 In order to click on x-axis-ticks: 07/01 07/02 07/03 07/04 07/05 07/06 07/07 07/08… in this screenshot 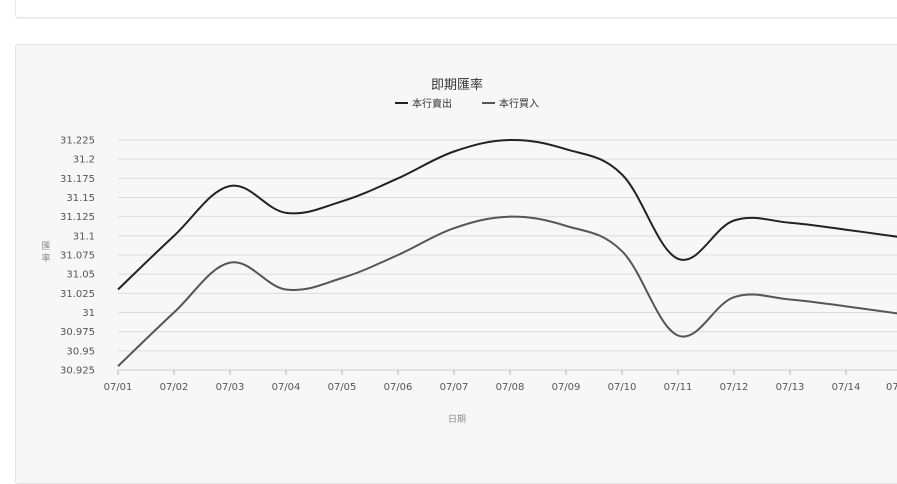, I will do `click(500, 381)`.